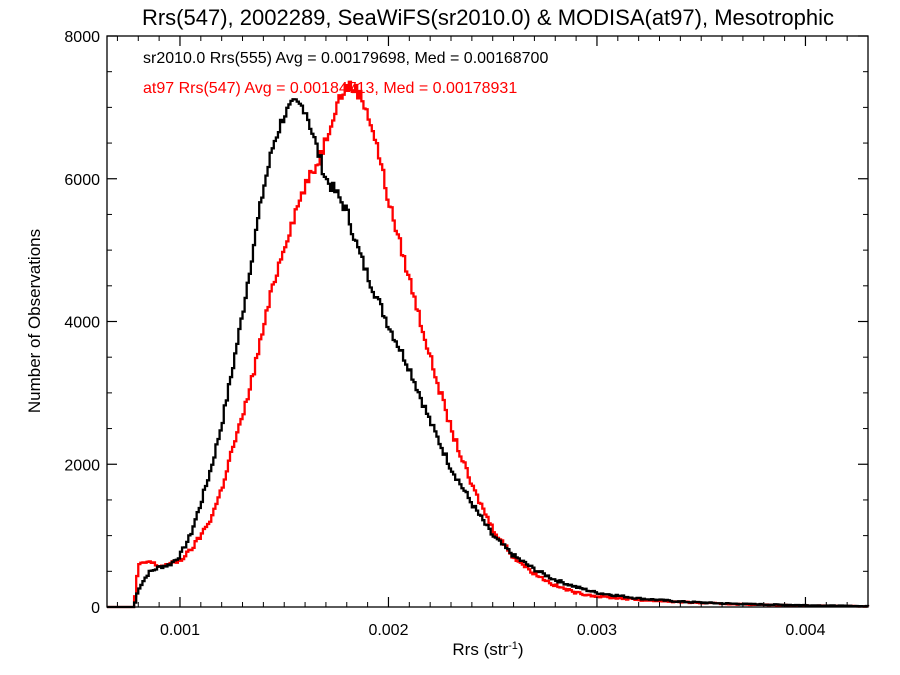 This screenshot has height=675, width=900. I want to click on x-axis-label-superscript: -1, so click(513, 646).